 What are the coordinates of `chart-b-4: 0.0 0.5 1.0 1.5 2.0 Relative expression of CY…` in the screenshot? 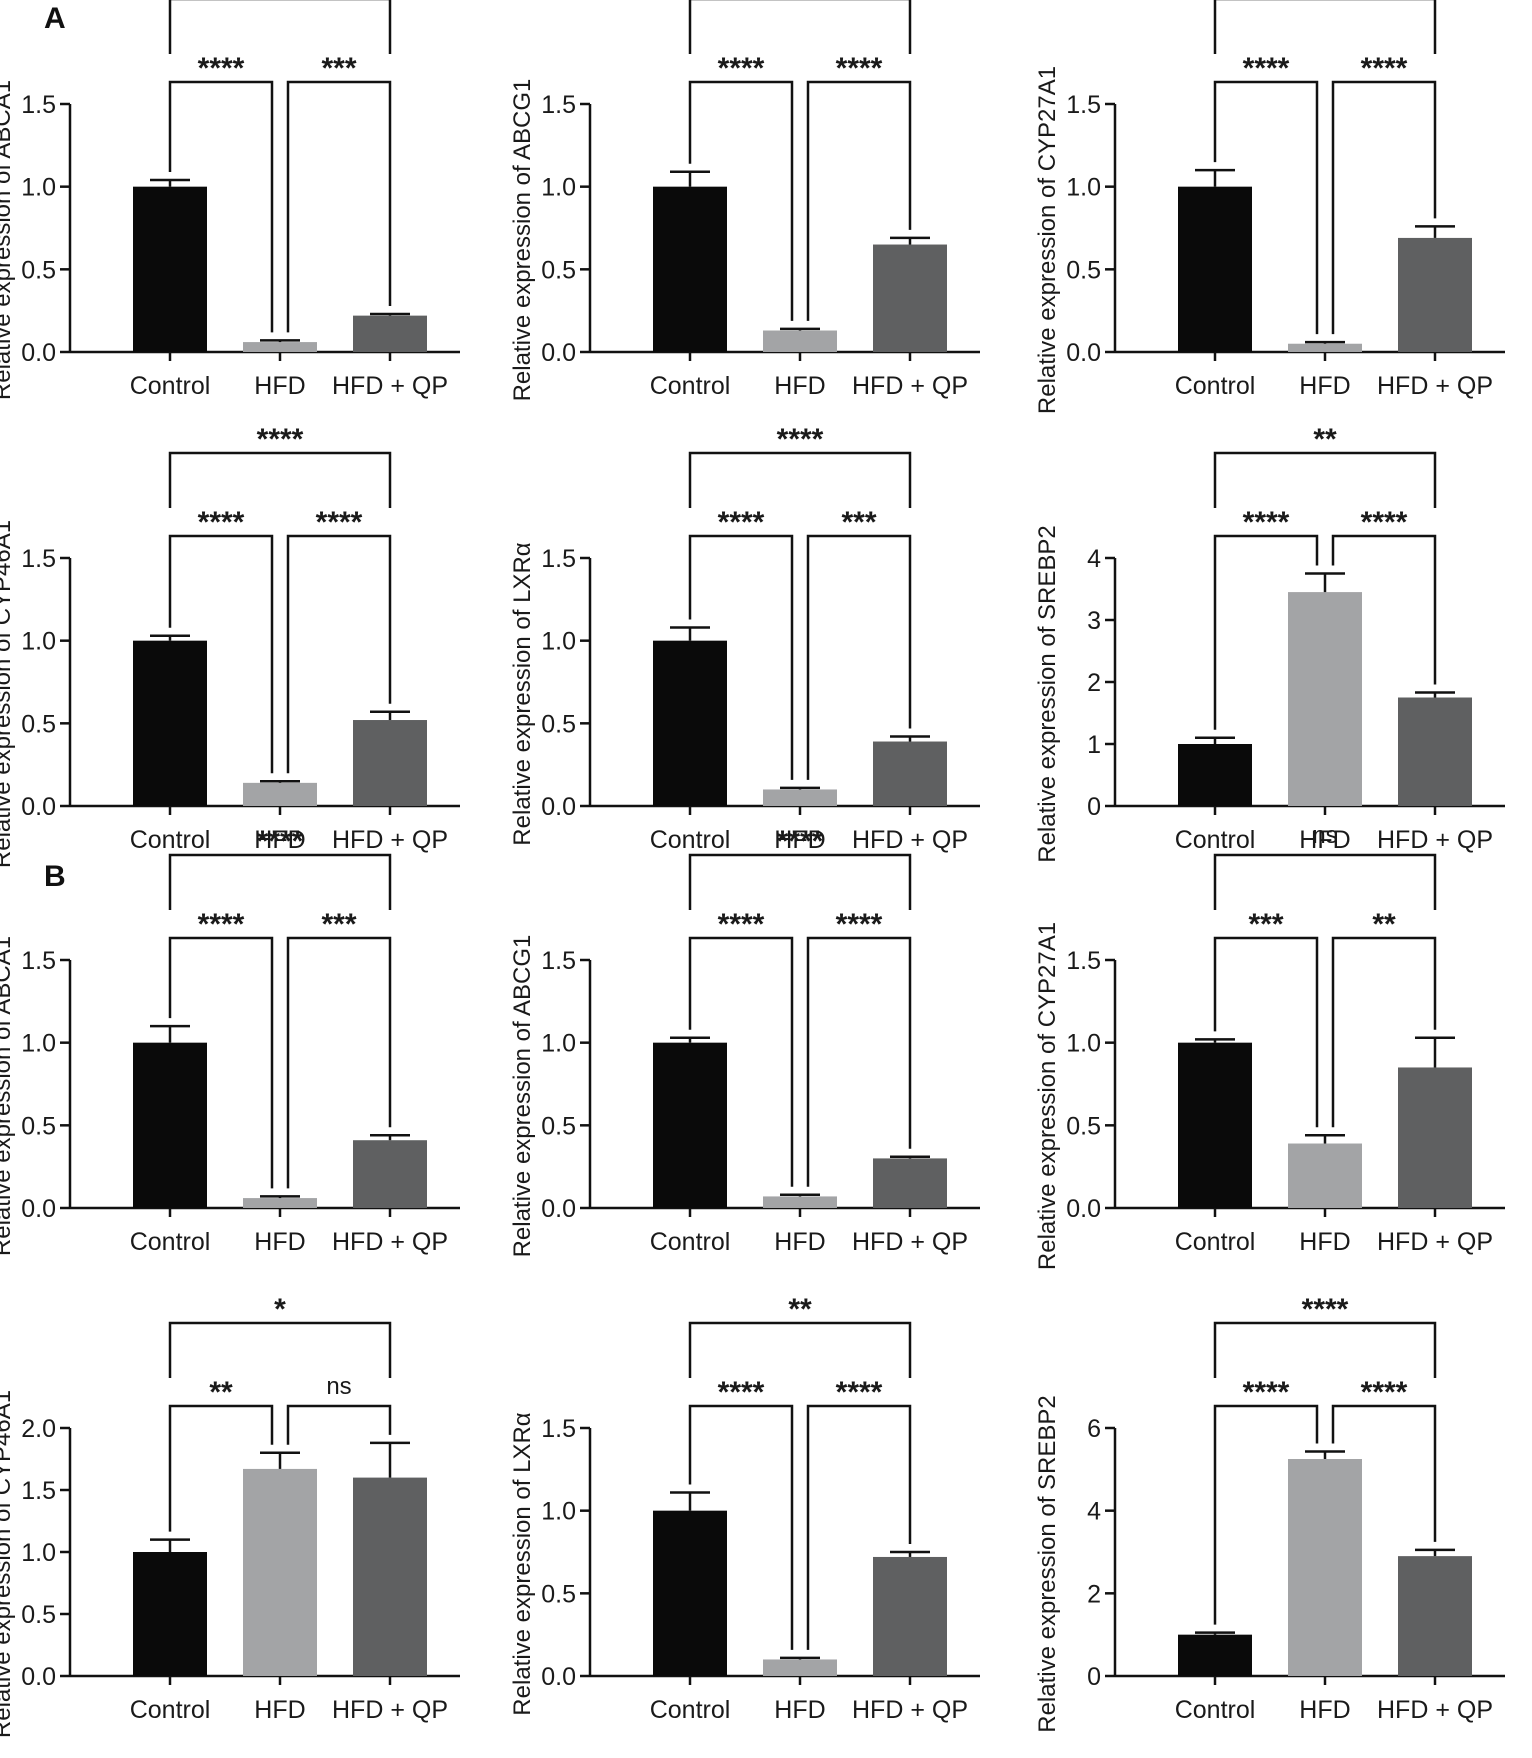 It's located at (230, 1515).